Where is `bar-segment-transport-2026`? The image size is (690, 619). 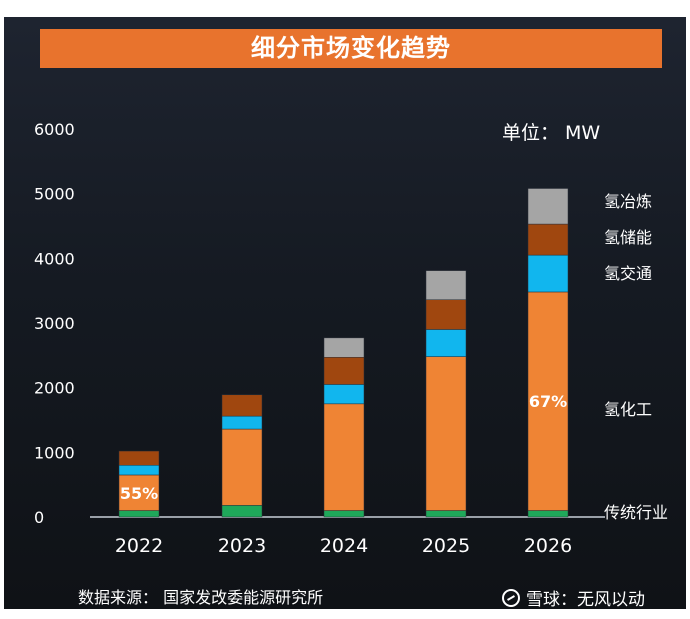 bar-segment-transport-2026 is located at coordinates (548, 273).